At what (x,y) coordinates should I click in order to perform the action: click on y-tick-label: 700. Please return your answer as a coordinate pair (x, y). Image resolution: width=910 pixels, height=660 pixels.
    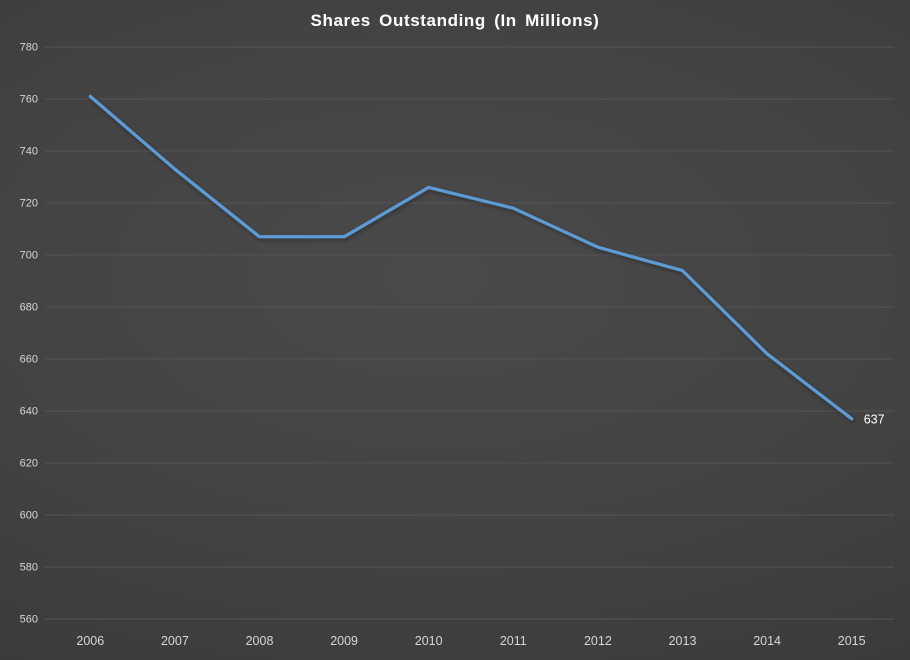
    Looking at the image, I should click on (29, 256).